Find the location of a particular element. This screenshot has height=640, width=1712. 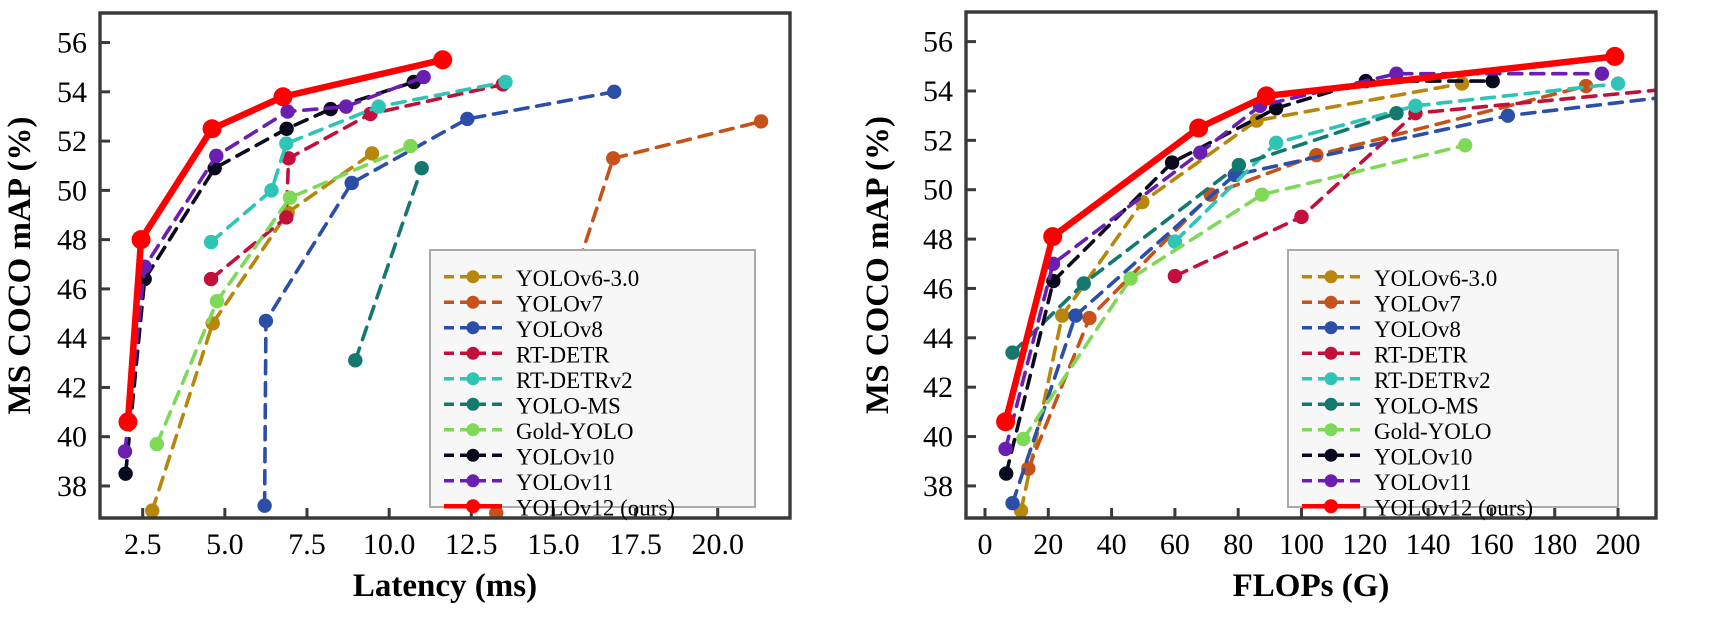

series-line-yolo-ms is located at coordinates (388, 264).